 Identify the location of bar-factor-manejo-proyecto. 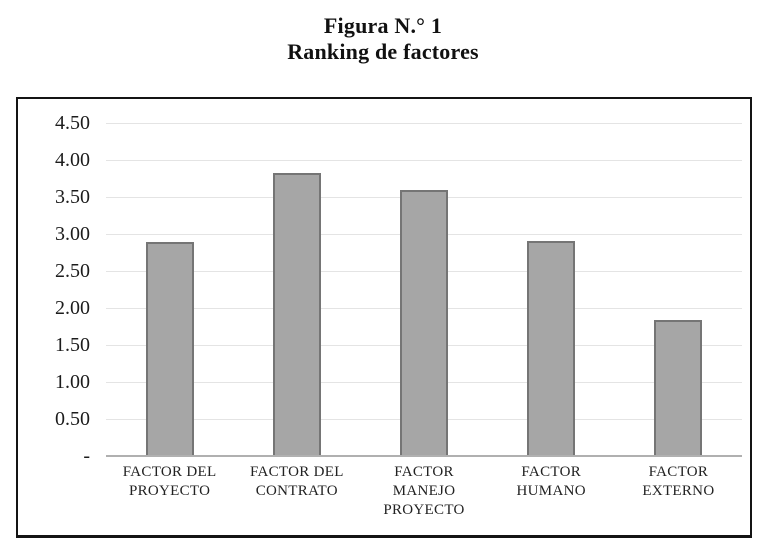
(424, 322).